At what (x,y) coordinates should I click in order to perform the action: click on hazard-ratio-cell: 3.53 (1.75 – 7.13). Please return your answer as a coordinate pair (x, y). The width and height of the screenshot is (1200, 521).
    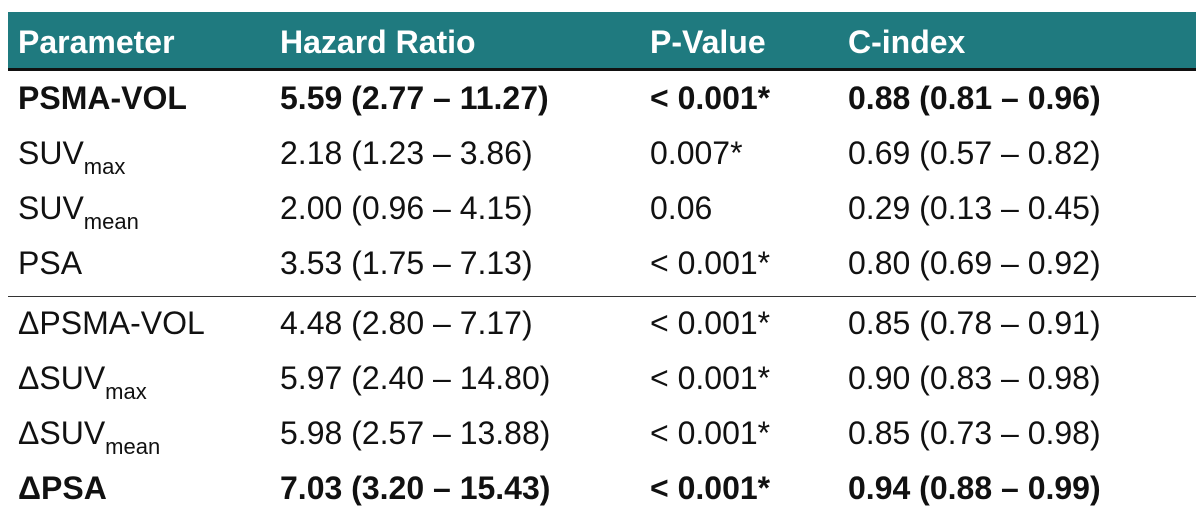
    Looking at the image, I should click on (406, 263).